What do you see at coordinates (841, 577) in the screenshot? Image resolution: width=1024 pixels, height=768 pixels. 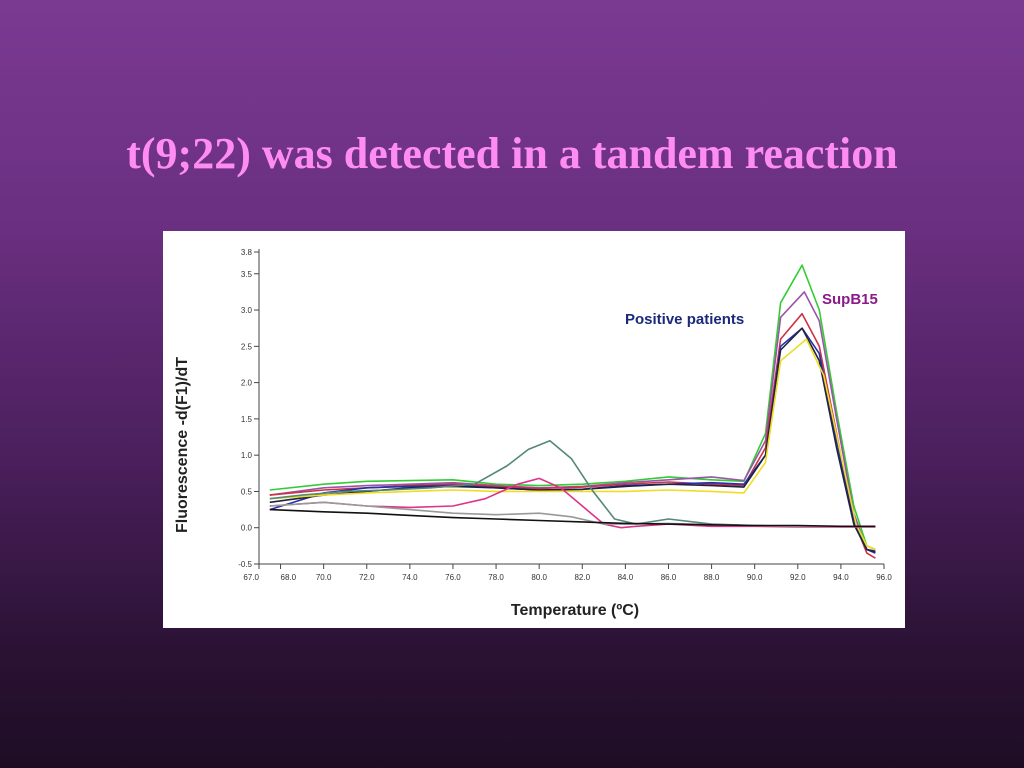 I see `x-tick-label: 94.0` at bounding box center [841, 577].